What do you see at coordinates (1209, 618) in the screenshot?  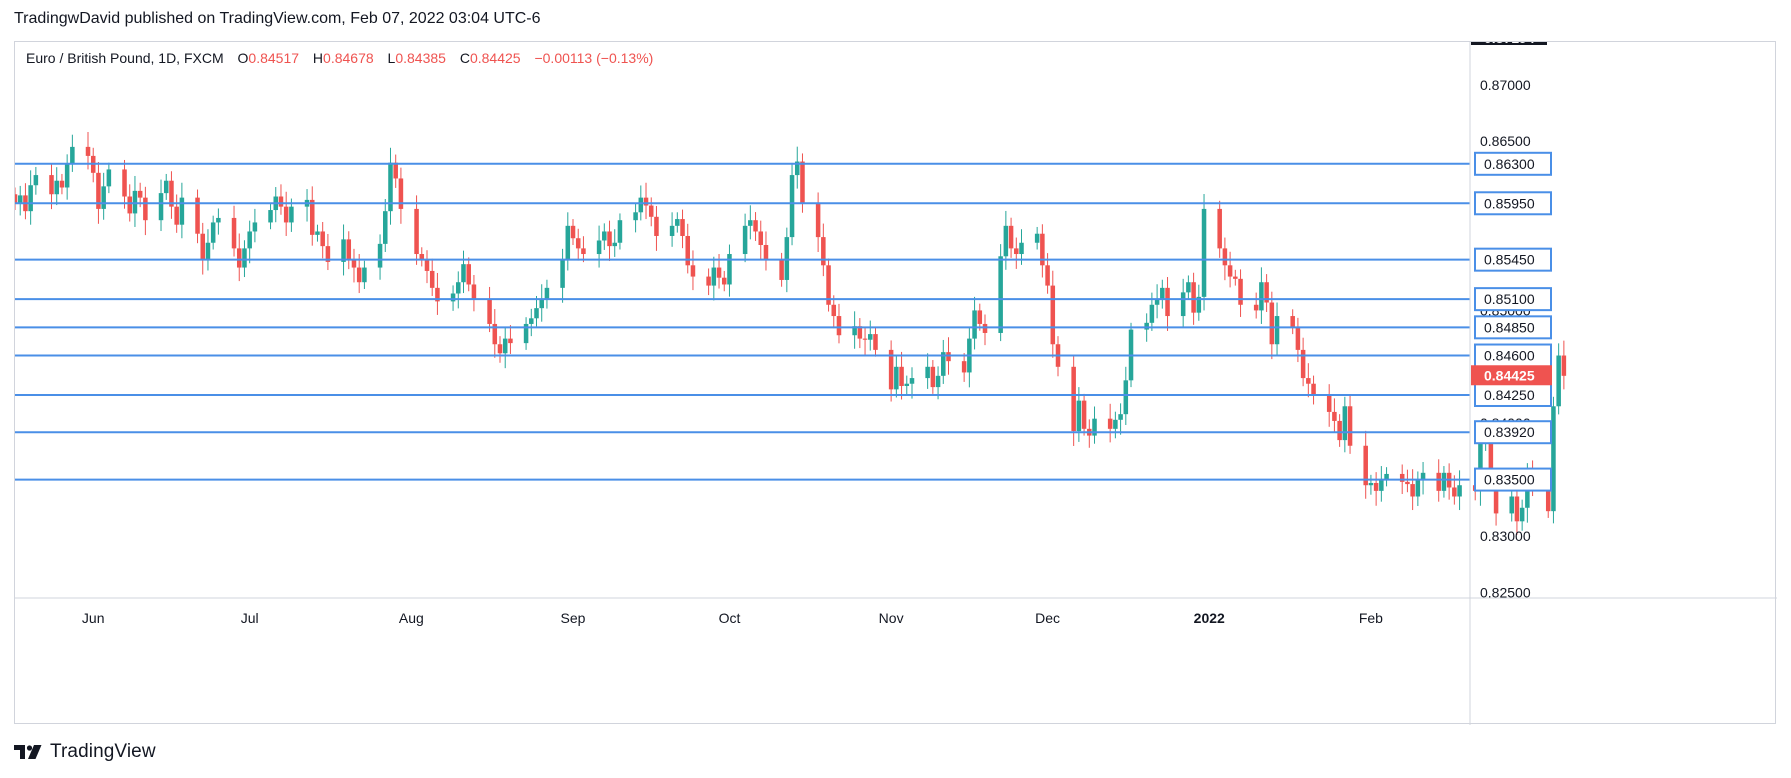 I see `time-axis-tick-label: 2022` at bounding box center [1209, 618].